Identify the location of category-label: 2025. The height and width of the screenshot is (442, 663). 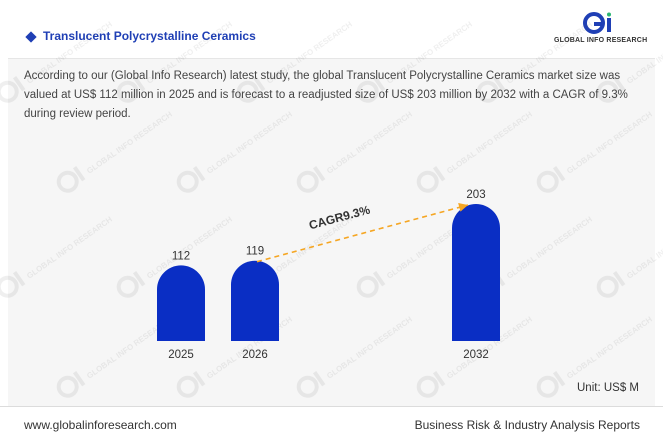
(181, 355).